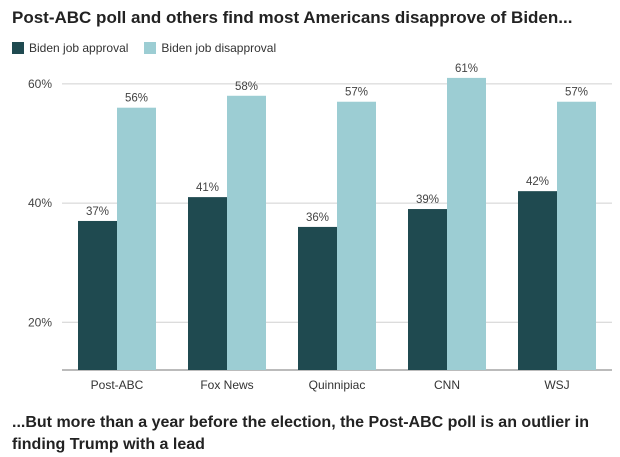 The height and width of the screenshot is (457, 620). I want to click on bar-disapproval-wsj, so click(576, 235).